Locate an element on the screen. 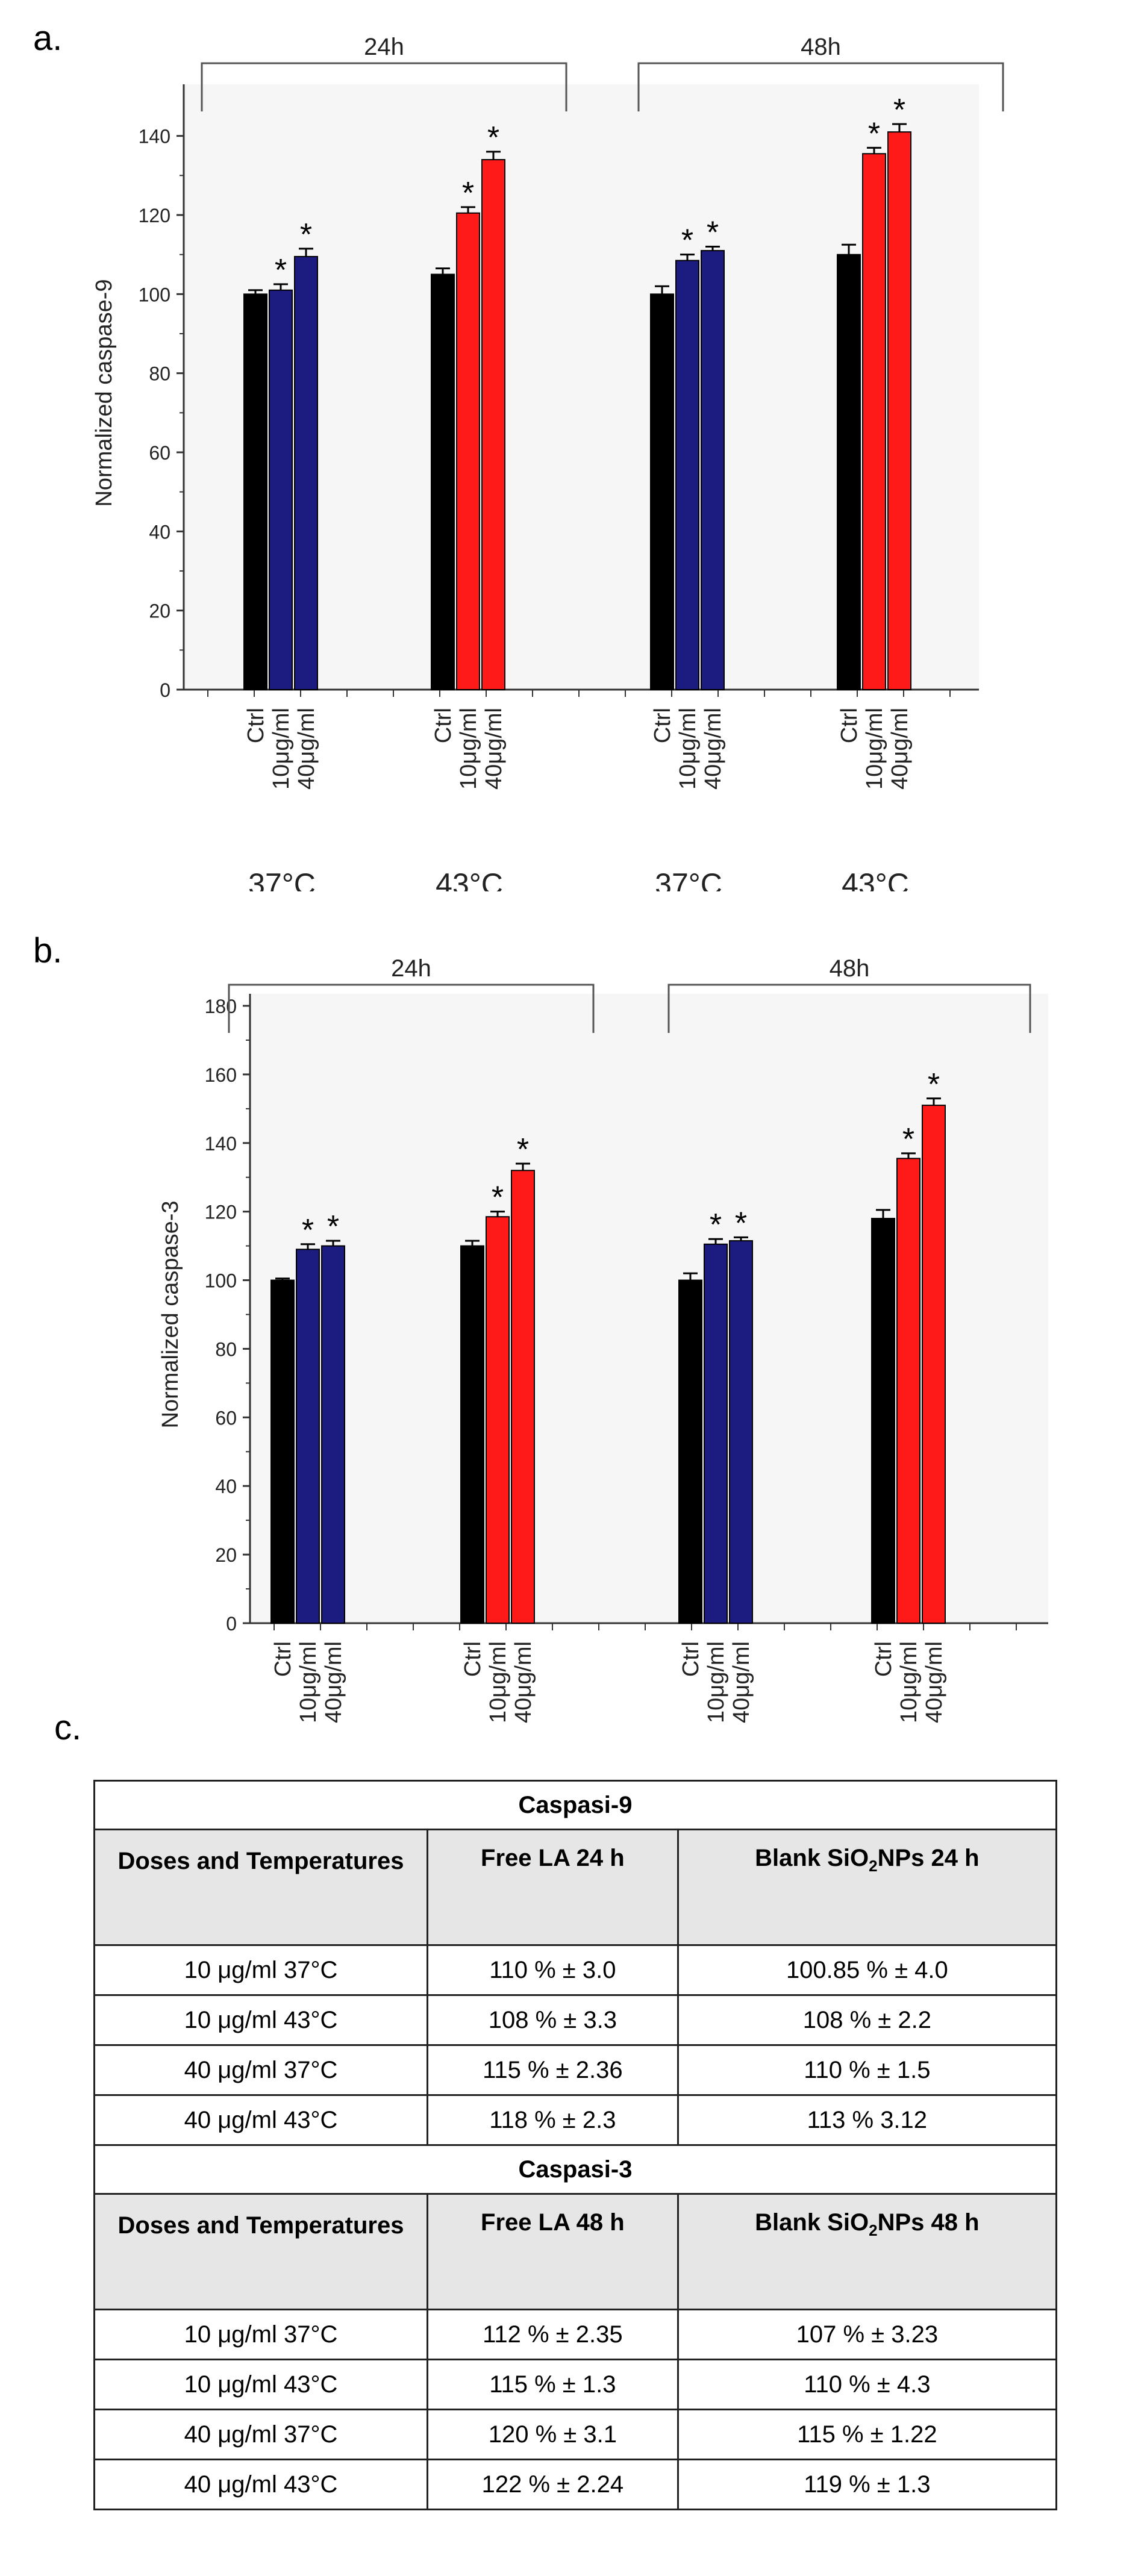 This screenshot has width=1147, height=2576. table-row: 40 μg/ml 37°C 115 % ± 2.36 110 % ± 1.5 is located at coordinates (575, 2070).